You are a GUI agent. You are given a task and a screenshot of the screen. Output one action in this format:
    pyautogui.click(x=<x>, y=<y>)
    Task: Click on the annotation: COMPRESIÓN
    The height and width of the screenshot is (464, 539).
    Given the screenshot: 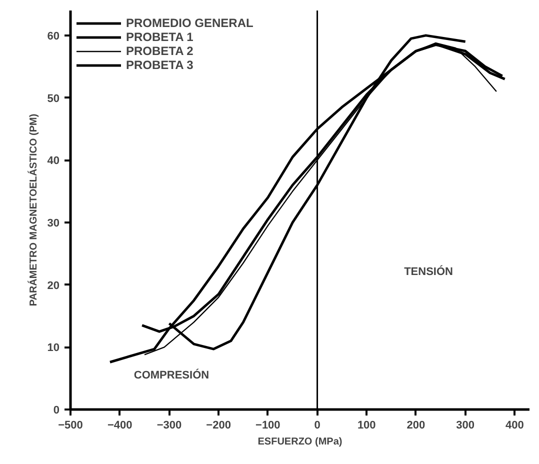 What is the action you would take?
    pyautogui.click(x=172, y=375)
    